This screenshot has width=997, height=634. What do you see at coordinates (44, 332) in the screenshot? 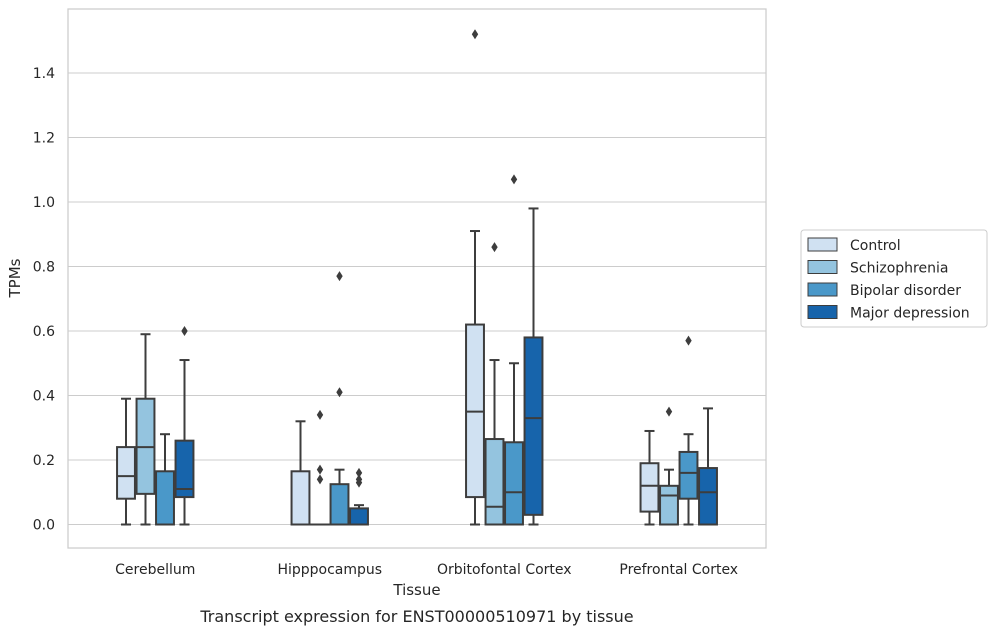
I see `y-tick-label: 0.6` at bounding box center [44, 332].